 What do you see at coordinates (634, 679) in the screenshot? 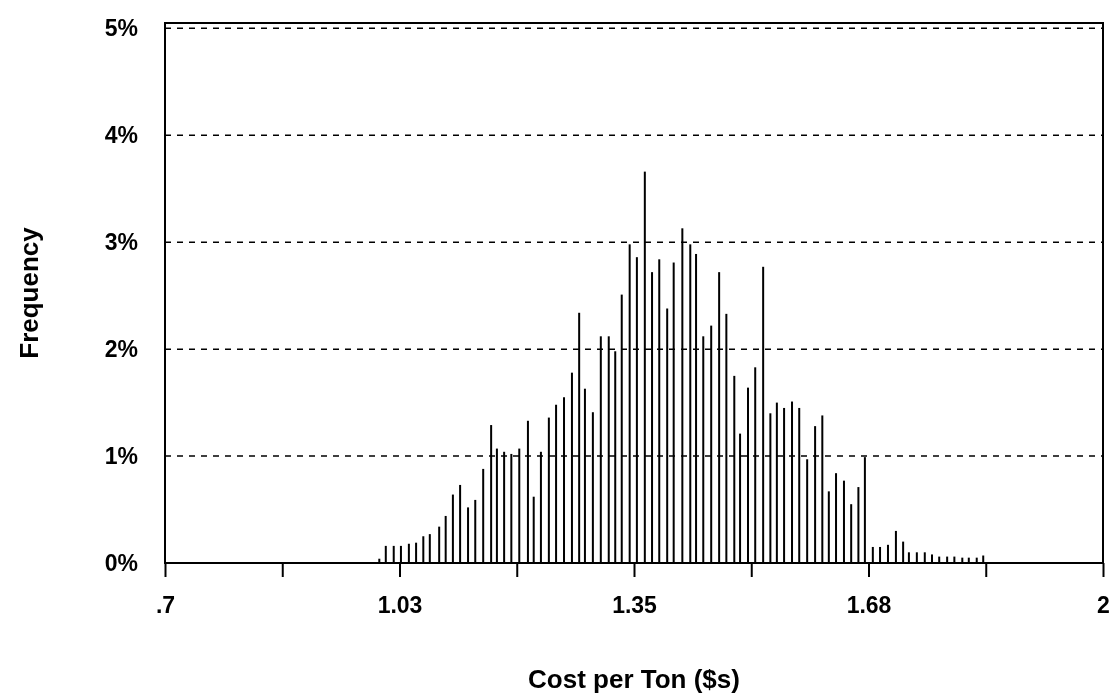
I see `x-axis-title: Cost per Ton ($s)` at bounding box center [634, 679].